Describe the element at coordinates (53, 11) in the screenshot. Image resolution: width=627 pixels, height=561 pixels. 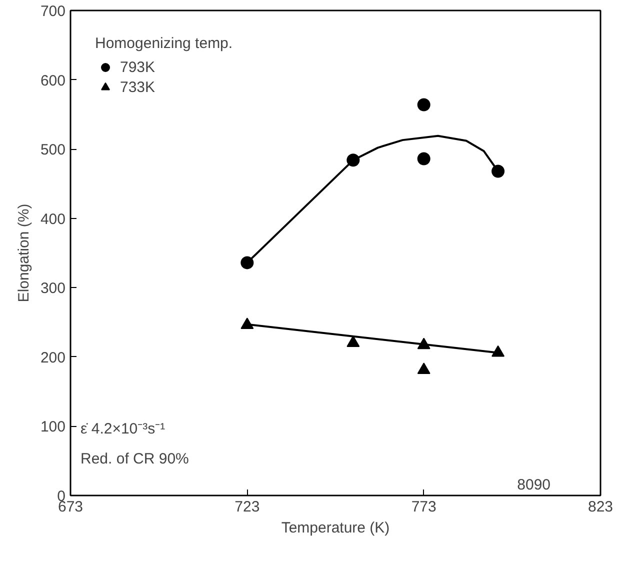
I see `y-tick-label: 700` at that location.